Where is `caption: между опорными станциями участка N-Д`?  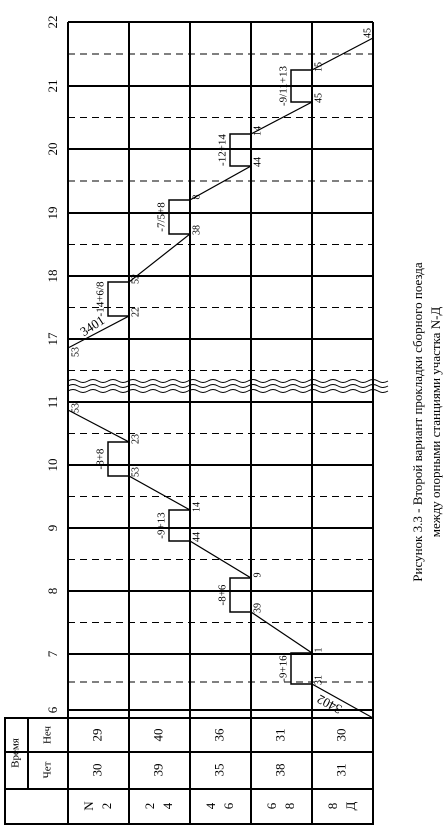 caption: между опорными станциями участка N-Д is located at coordinates (435, 422).